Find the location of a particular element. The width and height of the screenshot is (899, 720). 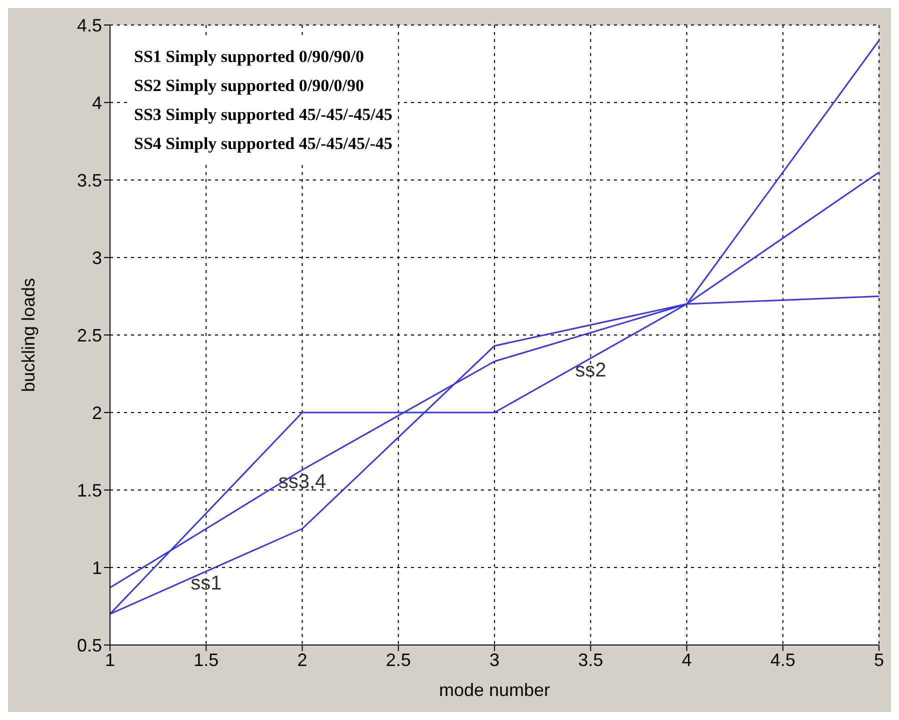

y-axis-title: buckling loads is located at coordinates (28, 335).